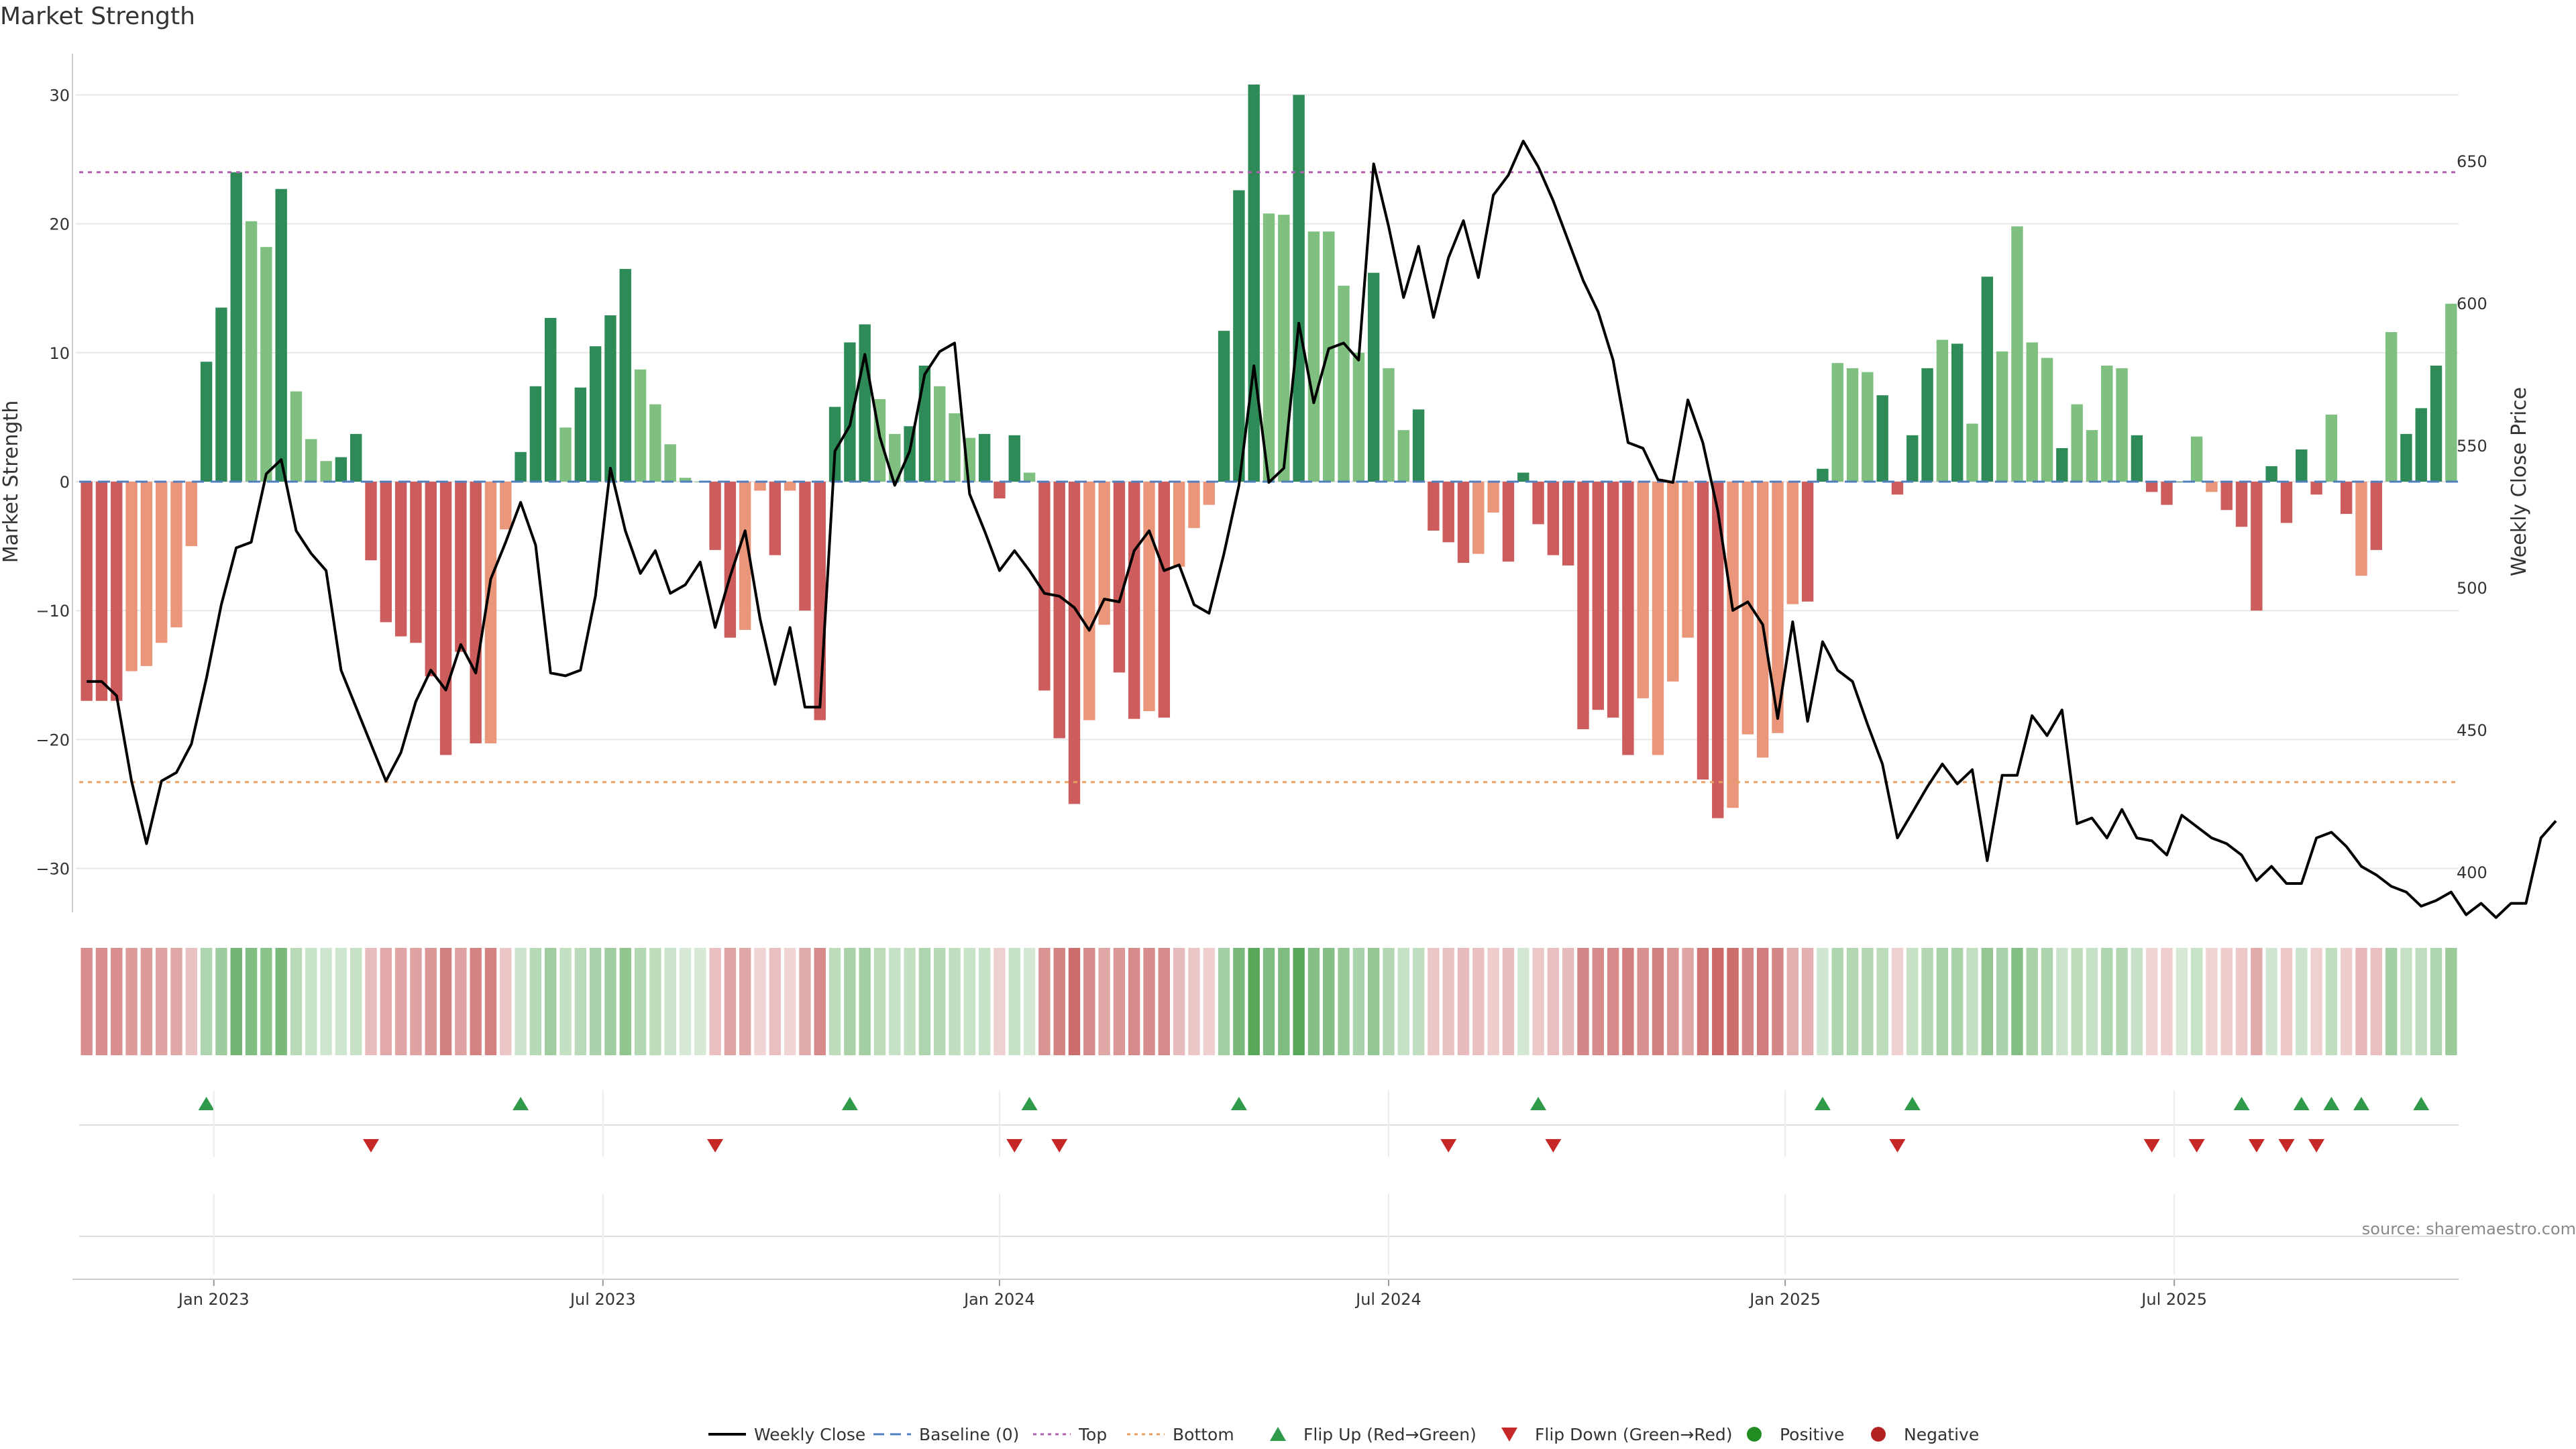  Describe the element at coordinates (1617, 1434) in the screenshot. I see `legend-item: Flip Down (Green→Red)` at that location.